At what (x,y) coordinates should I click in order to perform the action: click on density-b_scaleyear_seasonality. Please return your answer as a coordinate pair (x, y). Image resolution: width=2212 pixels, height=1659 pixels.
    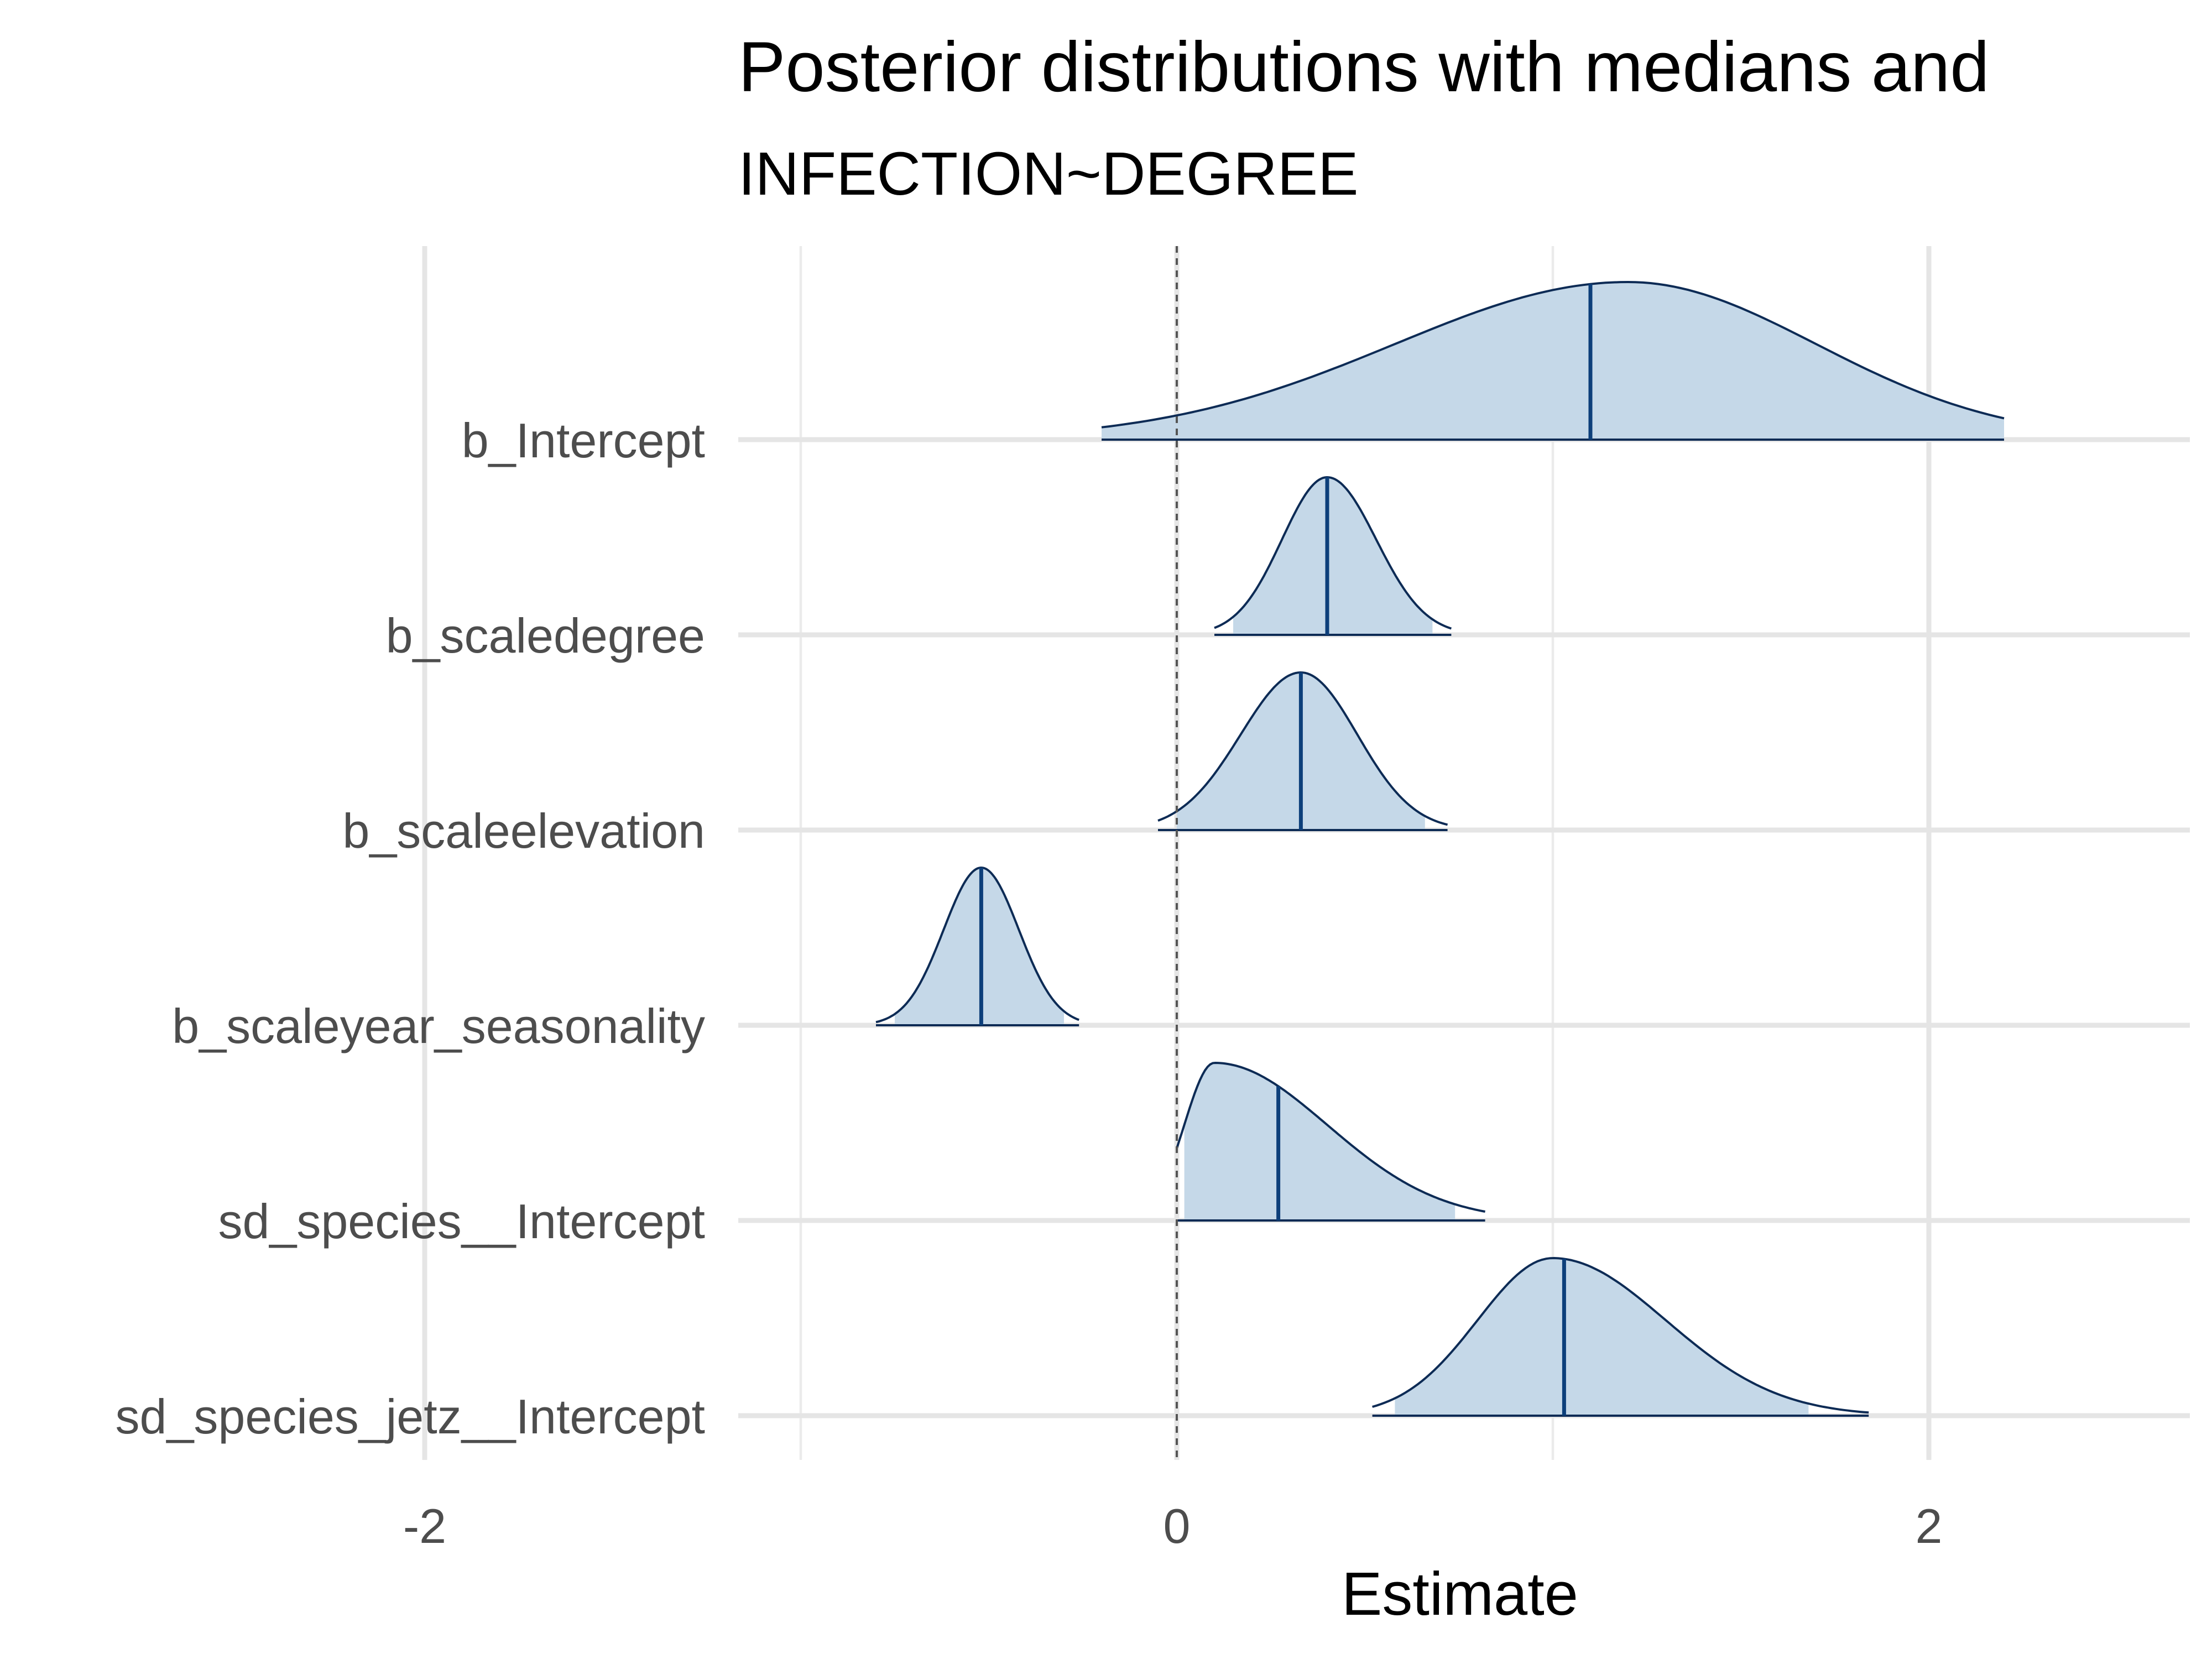
    Looking at the image, I should click on (977, 946).